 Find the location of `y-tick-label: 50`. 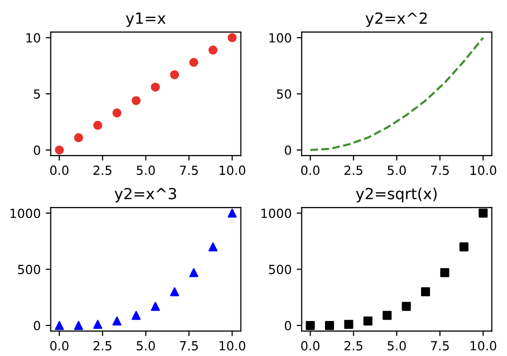

y-tick-label: 50 is located at coordinates (284, 94).